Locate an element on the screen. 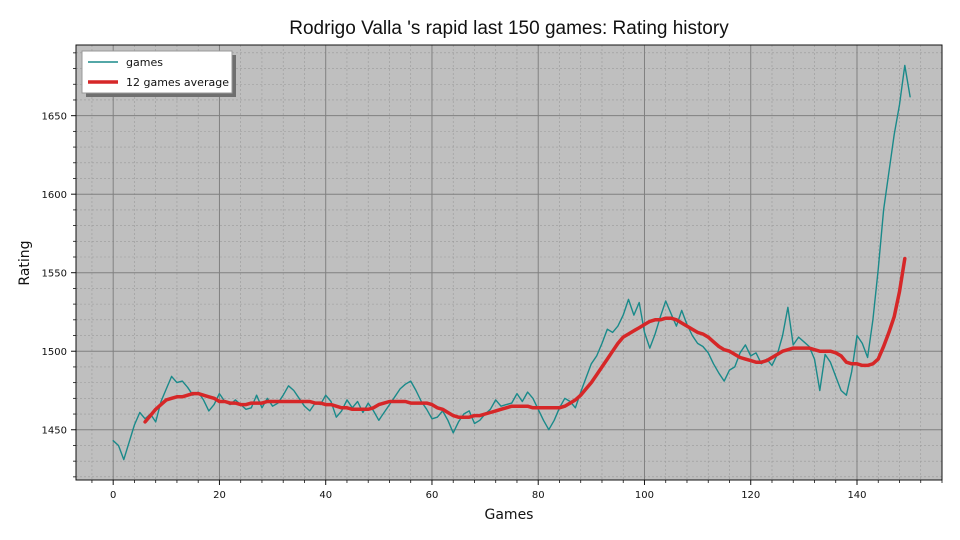  x-axis-label: Games is located at coordinates (509, 515).